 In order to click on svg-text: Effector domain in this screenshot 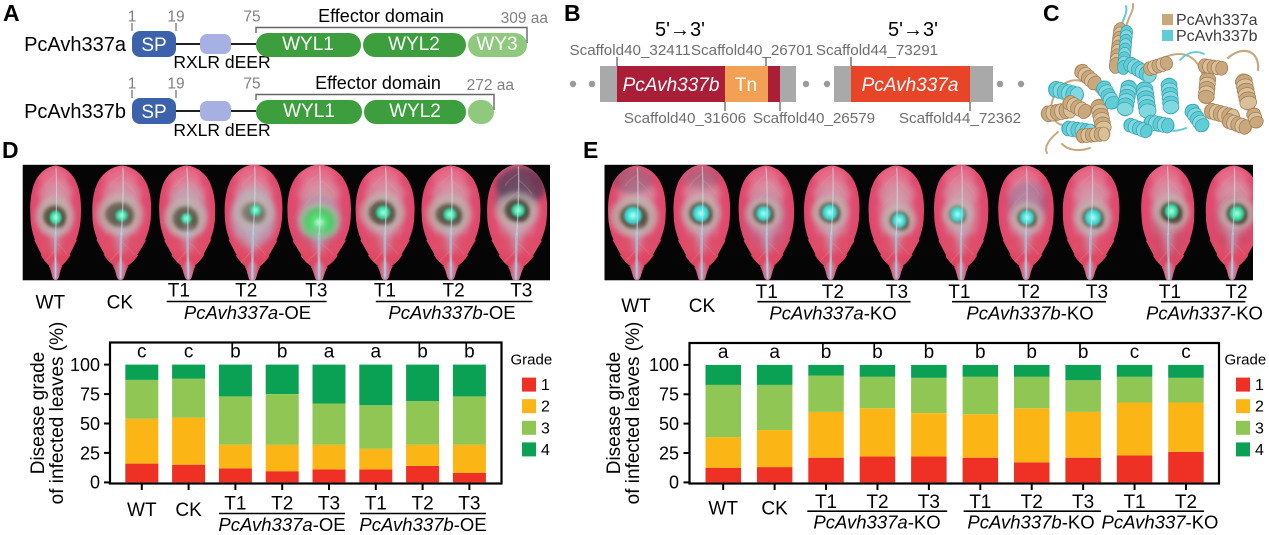, I will do `click(378, 83)`.